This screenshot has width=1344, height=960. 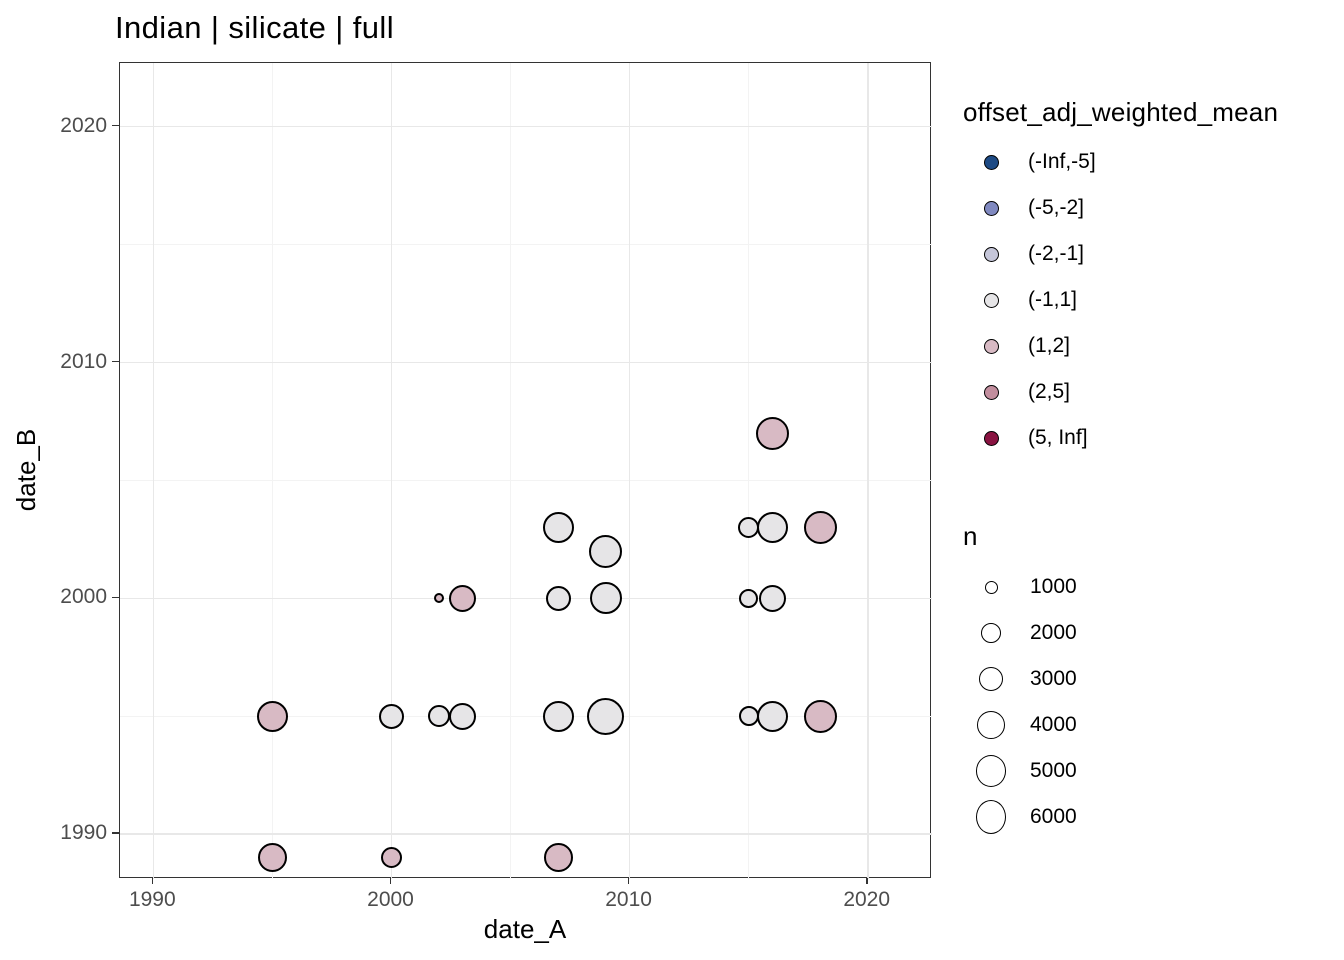 I want to click on size-legend-label: 4000, so click(x=1053, y=724).